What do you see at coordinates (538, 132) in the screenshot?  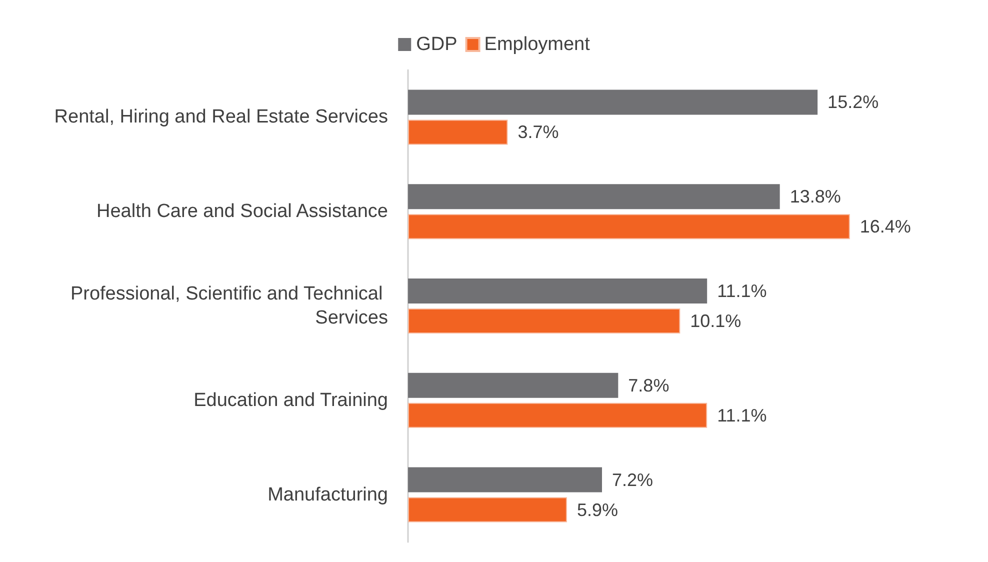 I see `data-label: 3.7%` at bounding box center [538, 132].